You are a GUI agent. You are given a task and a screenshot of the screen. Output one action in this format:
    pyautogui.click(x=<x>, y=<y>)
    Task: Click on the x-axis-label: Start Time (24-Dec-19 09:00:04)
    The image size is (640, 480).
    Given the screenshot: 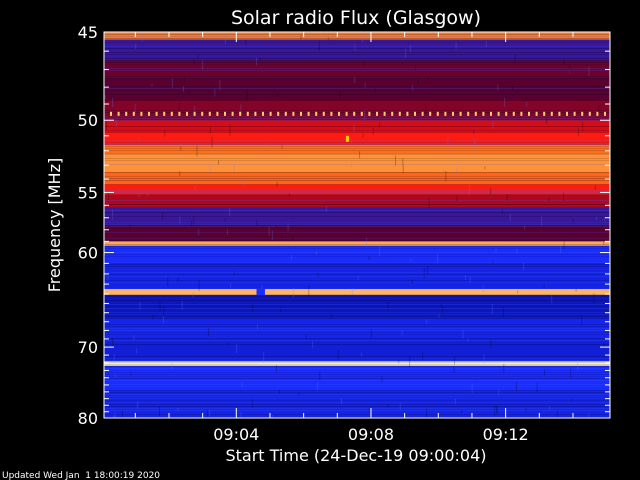 What is the action you would take?
    pyautogui.click(x=355, y=455)
    